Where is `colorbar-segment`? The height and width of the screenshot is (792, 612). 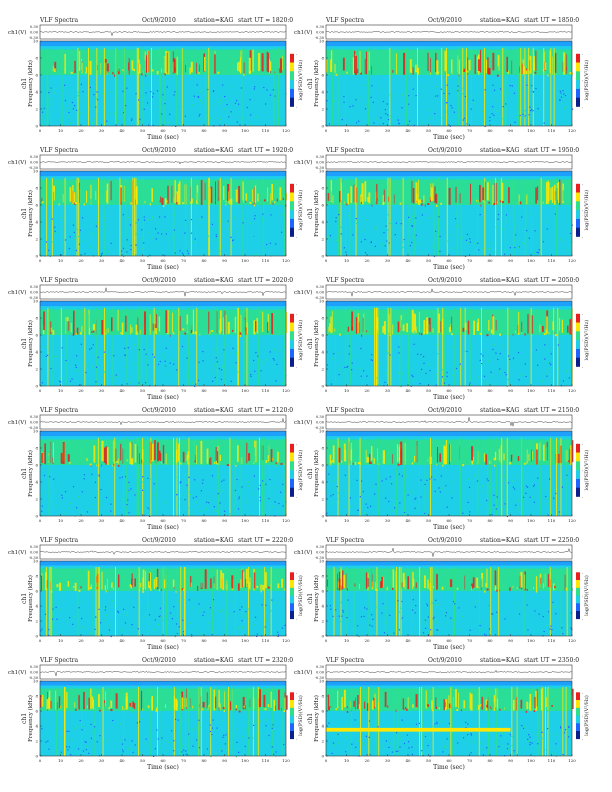 colorbar-segment is located at coordinates (292, 362).